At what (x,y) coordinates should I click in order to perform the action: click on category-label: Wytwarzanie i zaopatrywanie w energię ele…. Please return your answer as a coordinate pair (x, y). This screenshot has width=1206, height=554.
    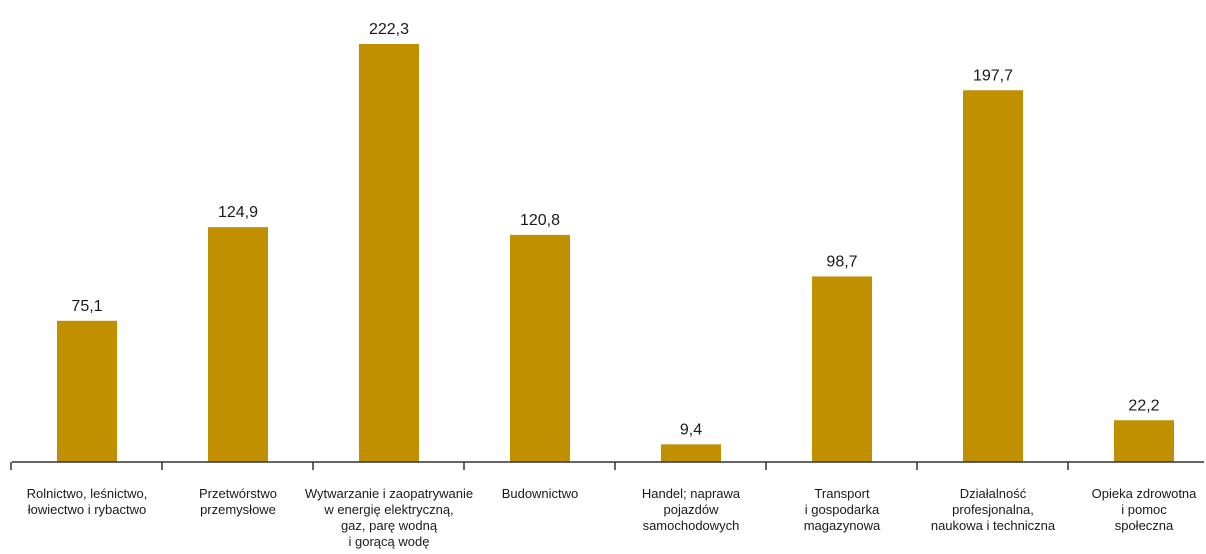
    Looking at the image, I should click on (389, 517).